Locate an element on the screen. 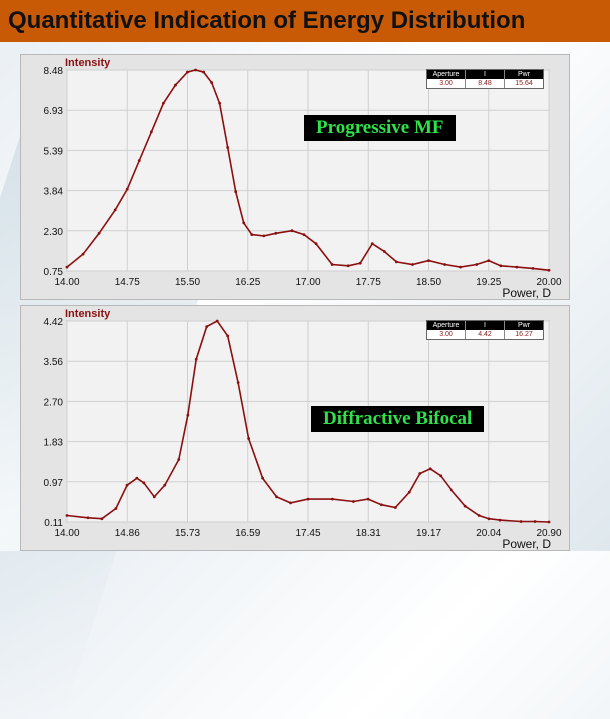  x-tick-label: 18.50 is located at coordinates (428, 282).